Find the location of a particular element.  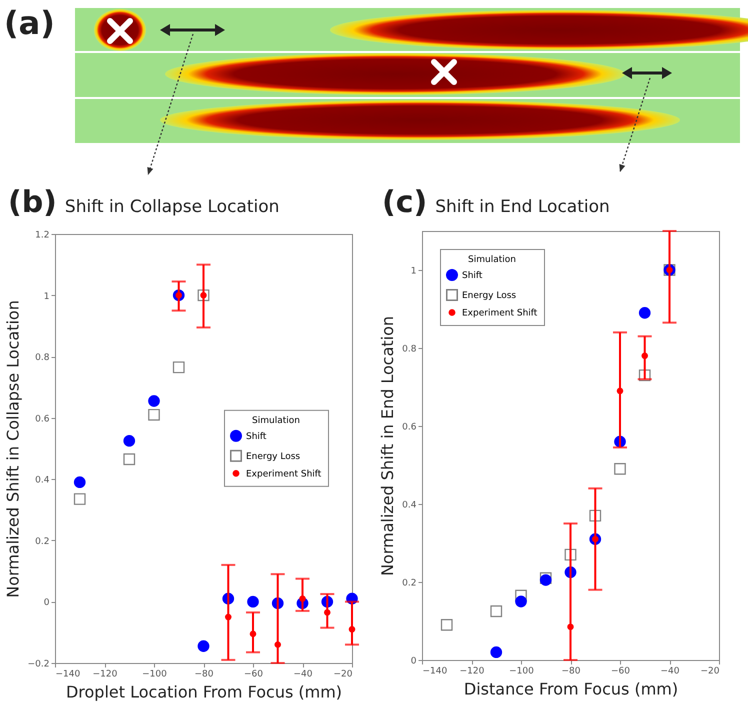

x-axis-title: Distance From Focus (mm) is located at coordinates (571, 689).